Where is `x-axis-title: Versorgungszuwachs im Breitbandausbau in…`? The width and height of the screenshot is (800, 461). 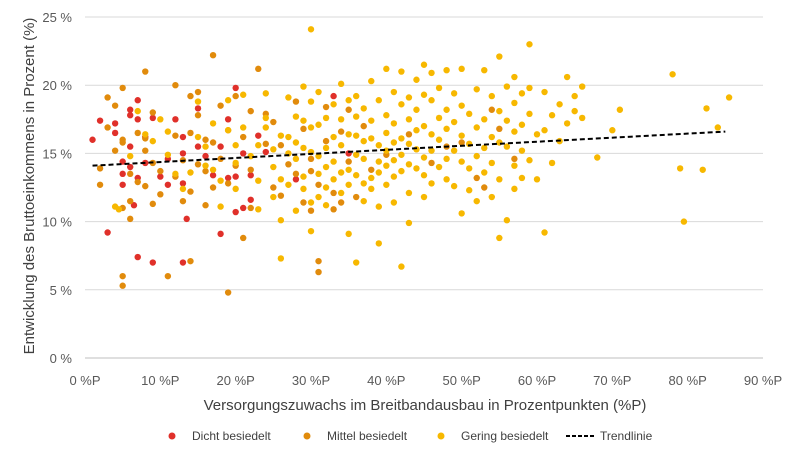 x-axis-title: Versorgungszuwachs im Breitbandausbau in… is located at coordinates (425, 405).